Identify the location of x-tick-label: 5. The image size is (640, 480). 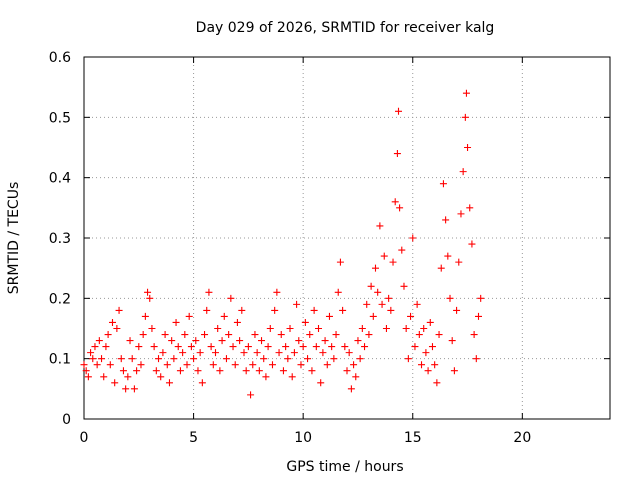
(193, 438).